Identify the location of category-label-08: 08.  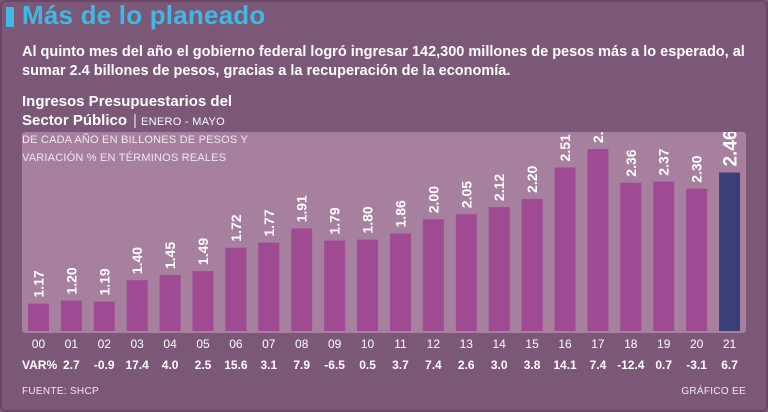
(302, 344).